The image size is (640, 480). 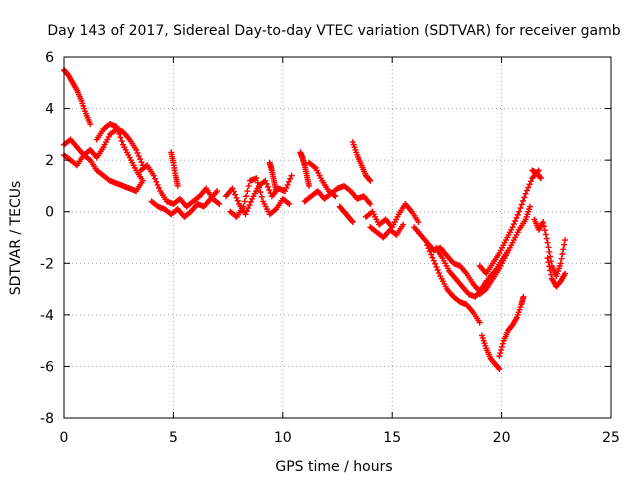 What do you see at coordinates (505, 250) in the screenshot?
I see `series-track-v` at bounding box center [505, 250].